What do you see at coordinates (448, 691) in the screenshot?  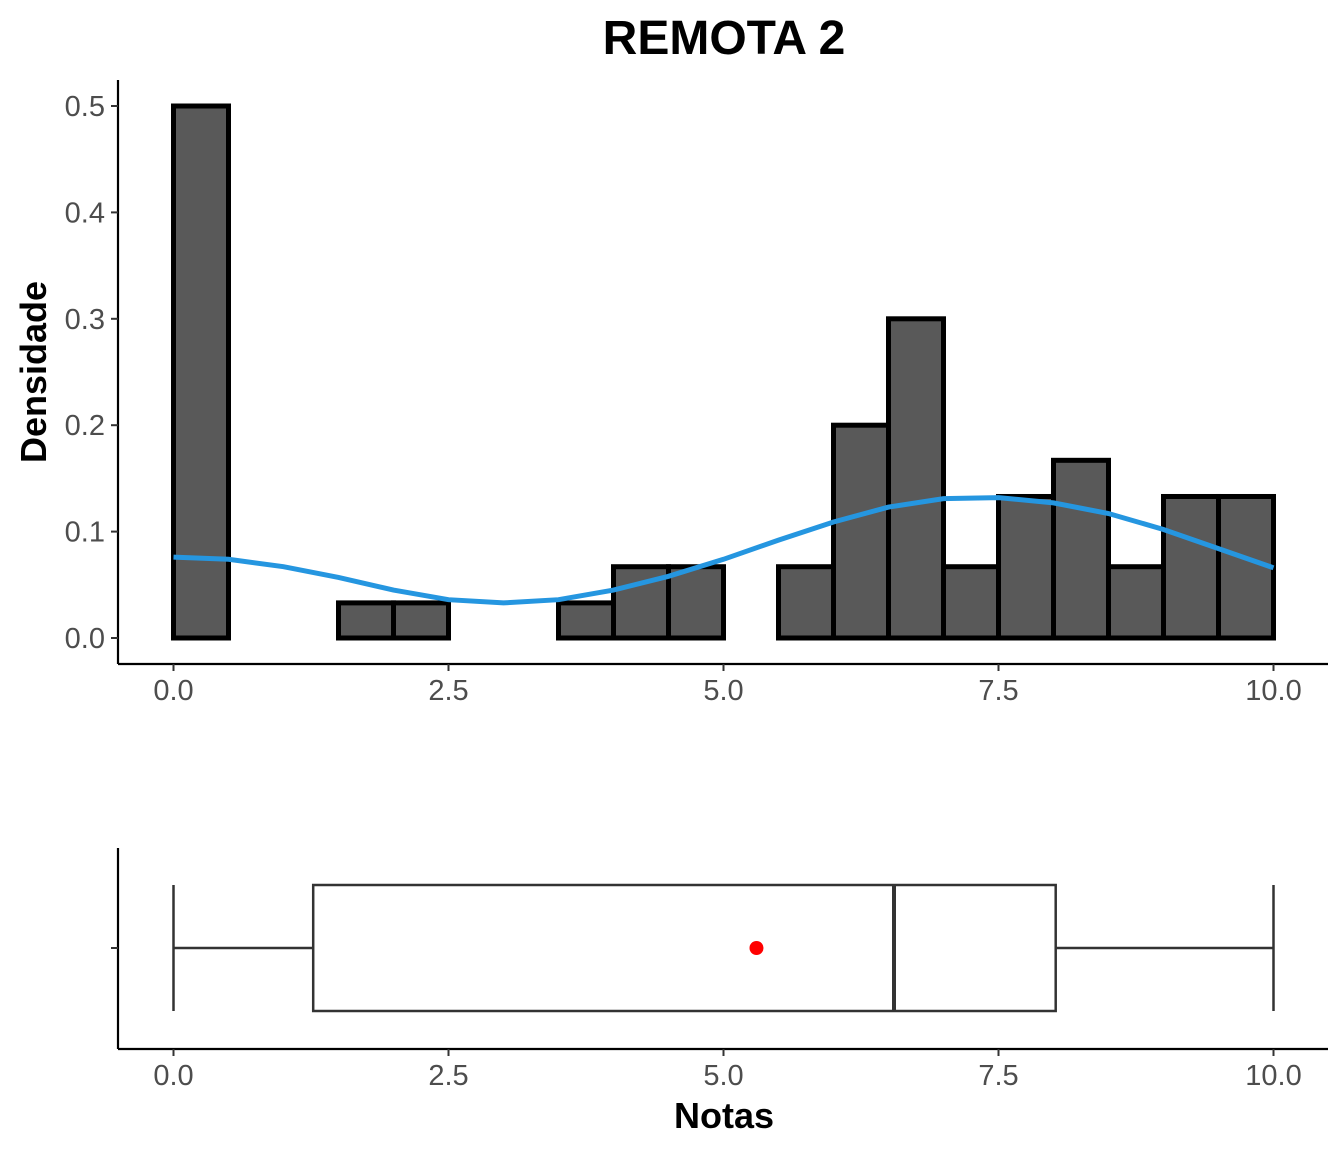 I see `histogram-x-tick-label-1: 2.5` at bounding box center [448, 691].